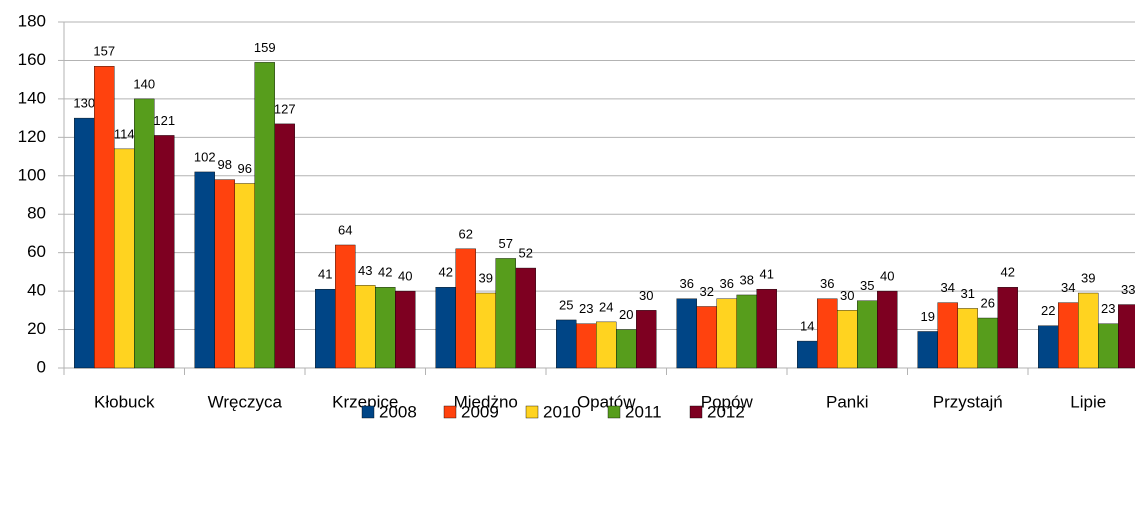 Image resolution: width=1135 pixels, height=506 pixels. Describe the element at coordinates (32, 59) in the screenshot. I see `y-tick-label: 160` at that location.